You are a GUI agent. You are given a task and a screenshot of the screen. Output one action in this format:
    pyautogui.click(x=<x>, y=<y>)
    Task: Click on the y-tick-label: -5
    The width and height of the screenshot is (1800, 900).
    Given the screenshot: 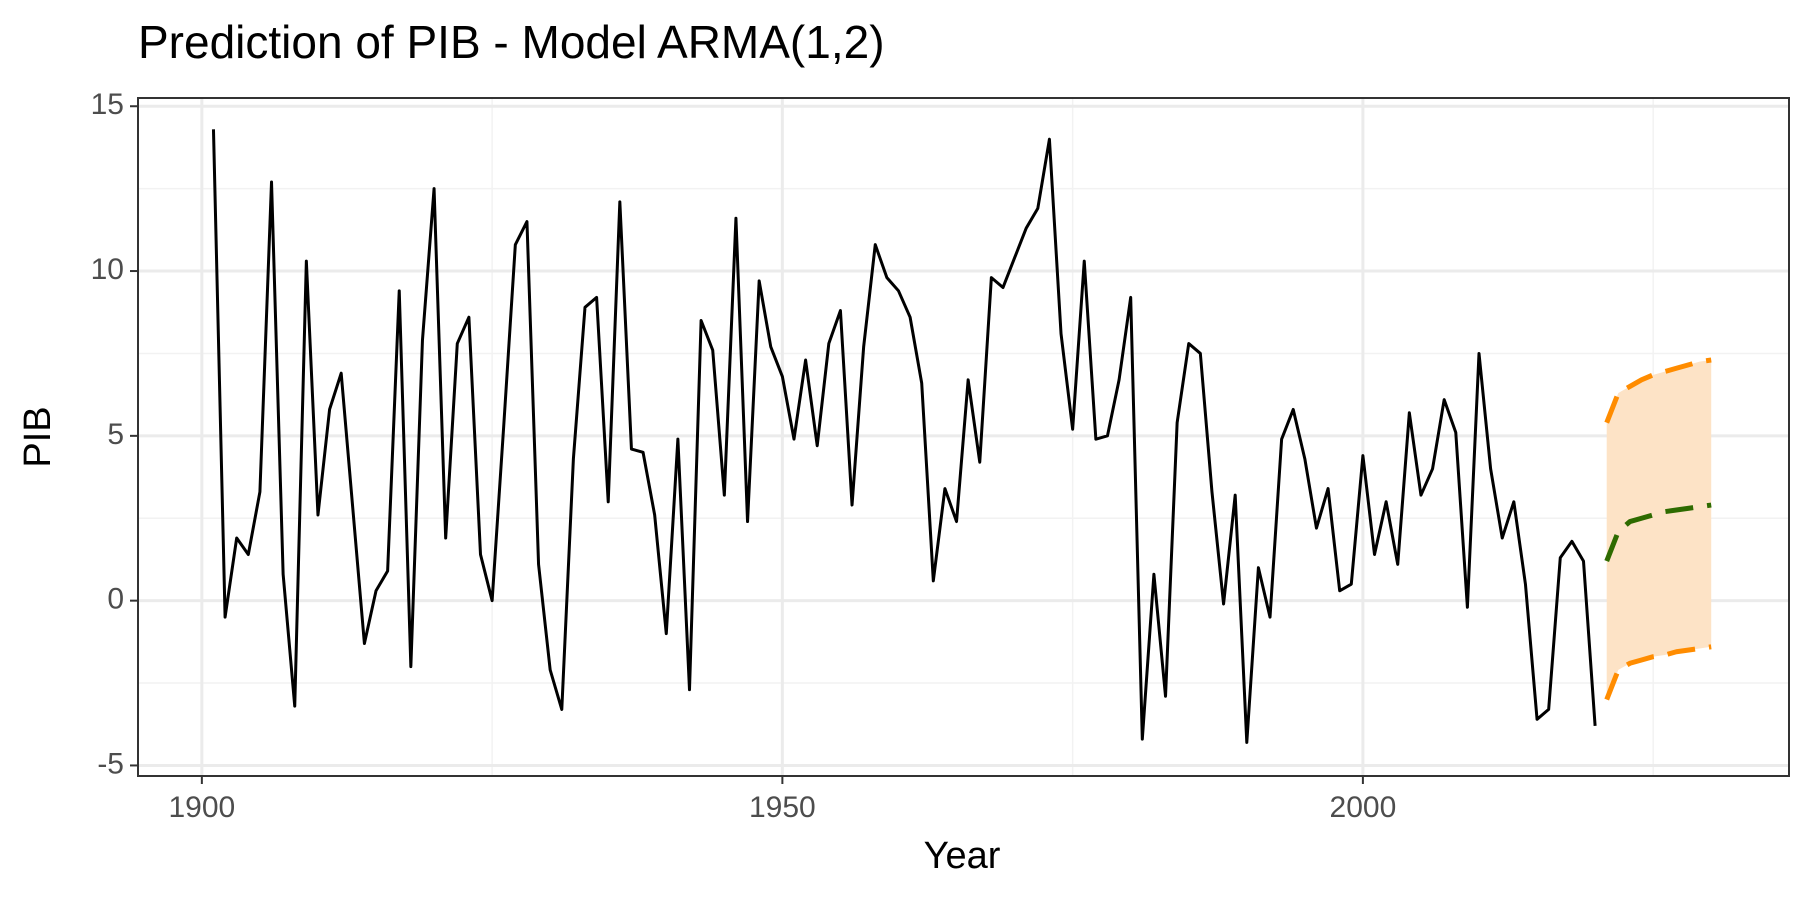 What is the action you would take?
    pyautogui.click(x=110, y=763)
    